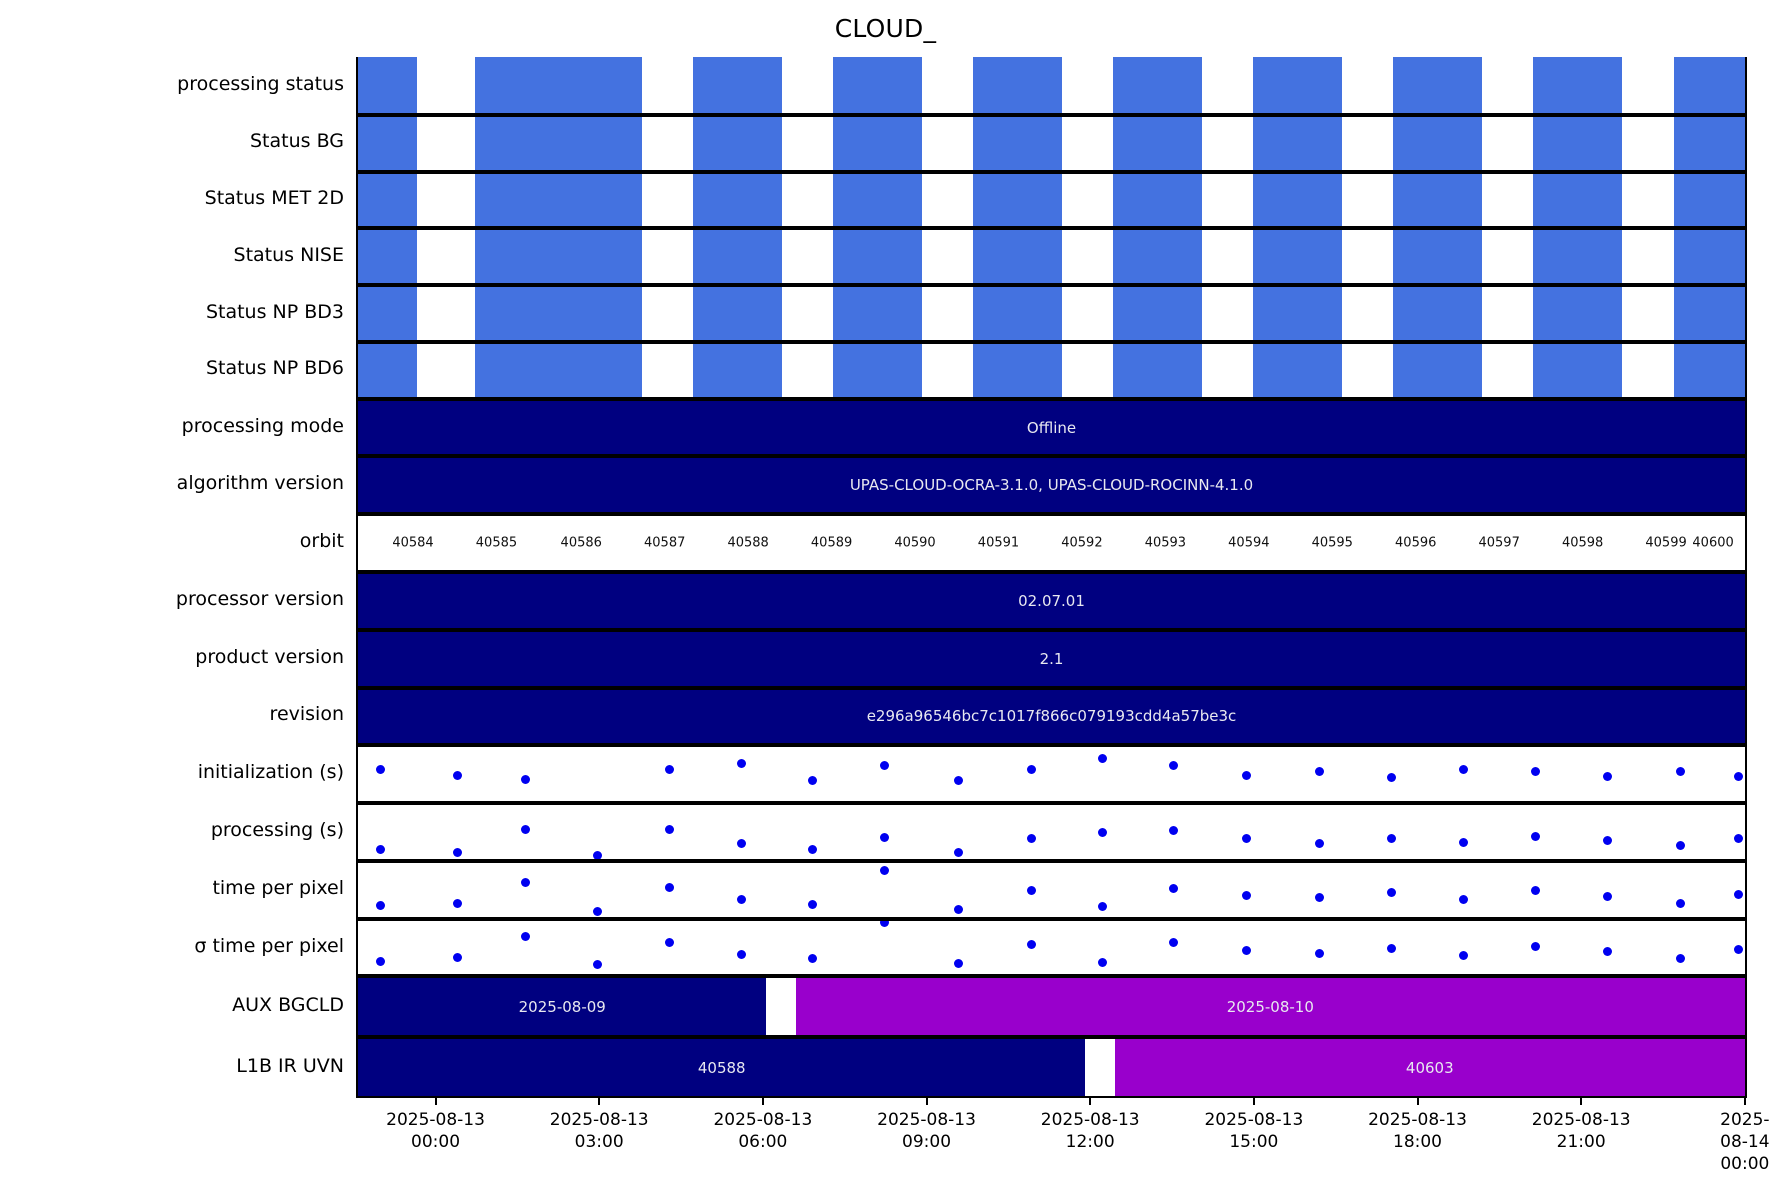 The image size is (1771, 1181). Describe the element at coordinates (599, 1131) in the screenshot. I see `x-axis-tick-label: 2025-08-13 03:00` at that location.